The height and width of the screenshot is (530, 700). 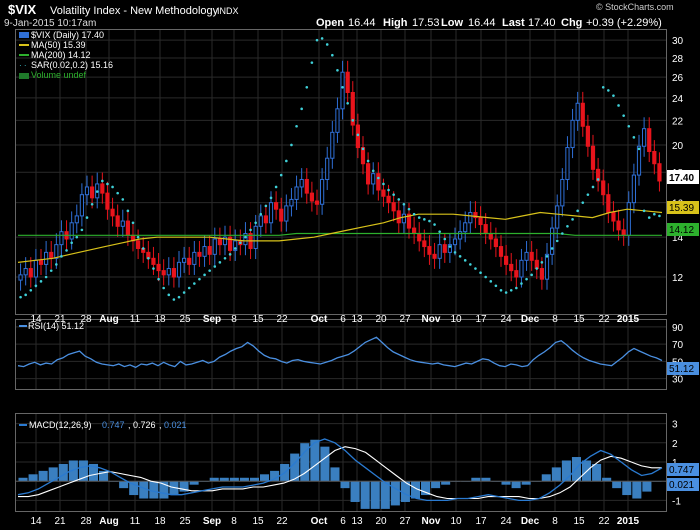 What do you see at coordinates (681, 485) in the screenshot?
I see `hist-badge-text: 0.021` at bounding box center [681, 485].